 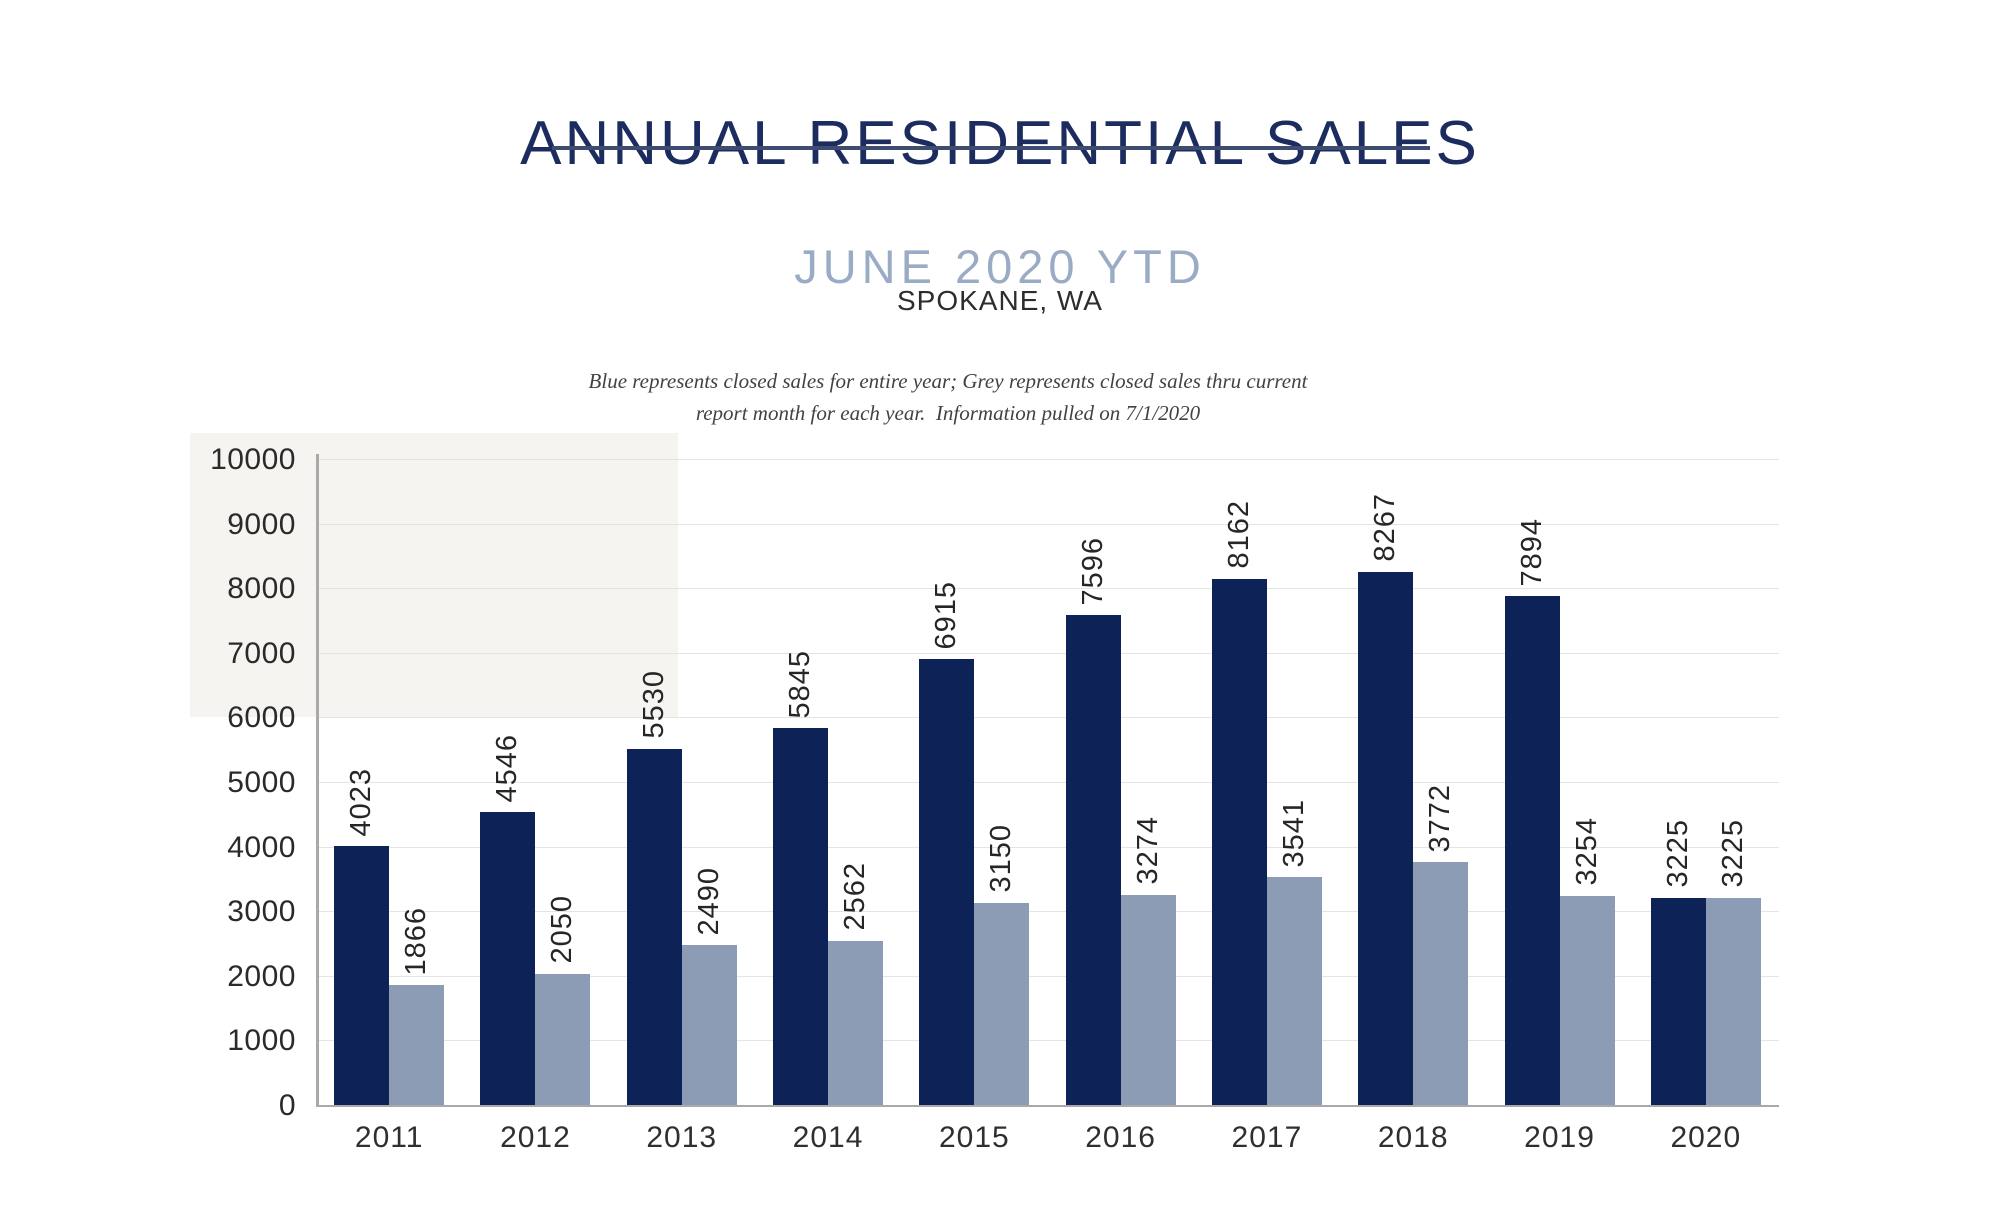 I want to click on y-tick-label-4000: 4000, so click(x=261, y=847).